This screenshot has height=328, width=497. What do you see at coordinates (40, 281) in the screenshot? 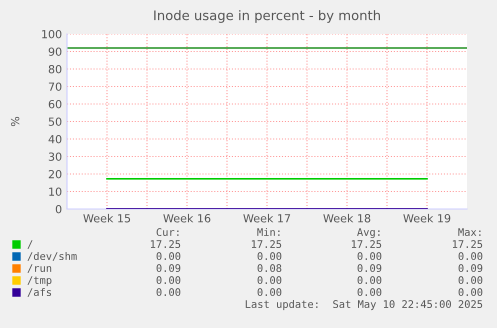
I see `legend-label: /tmp` at bounding box center [40, 281].